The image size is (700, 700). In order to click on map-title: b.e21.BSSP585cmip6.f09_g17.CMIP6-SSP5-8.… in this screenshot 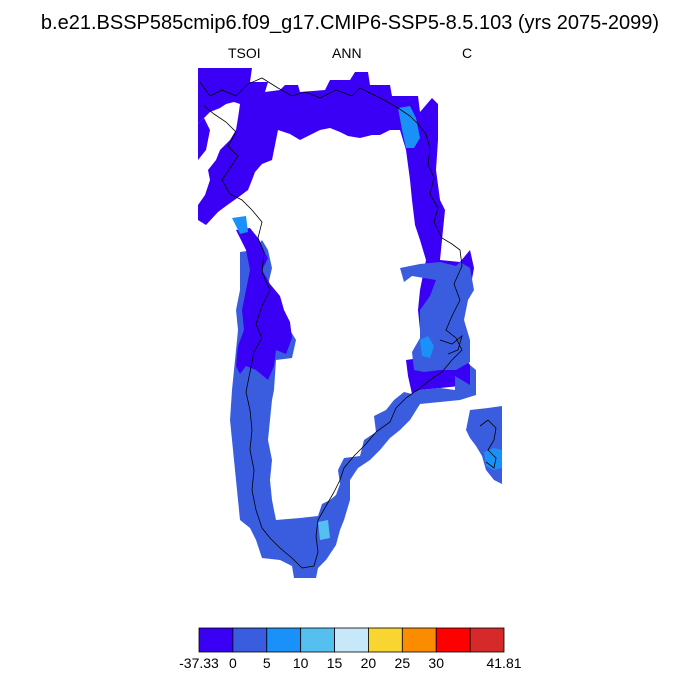, I will do `click(350, 23)`.